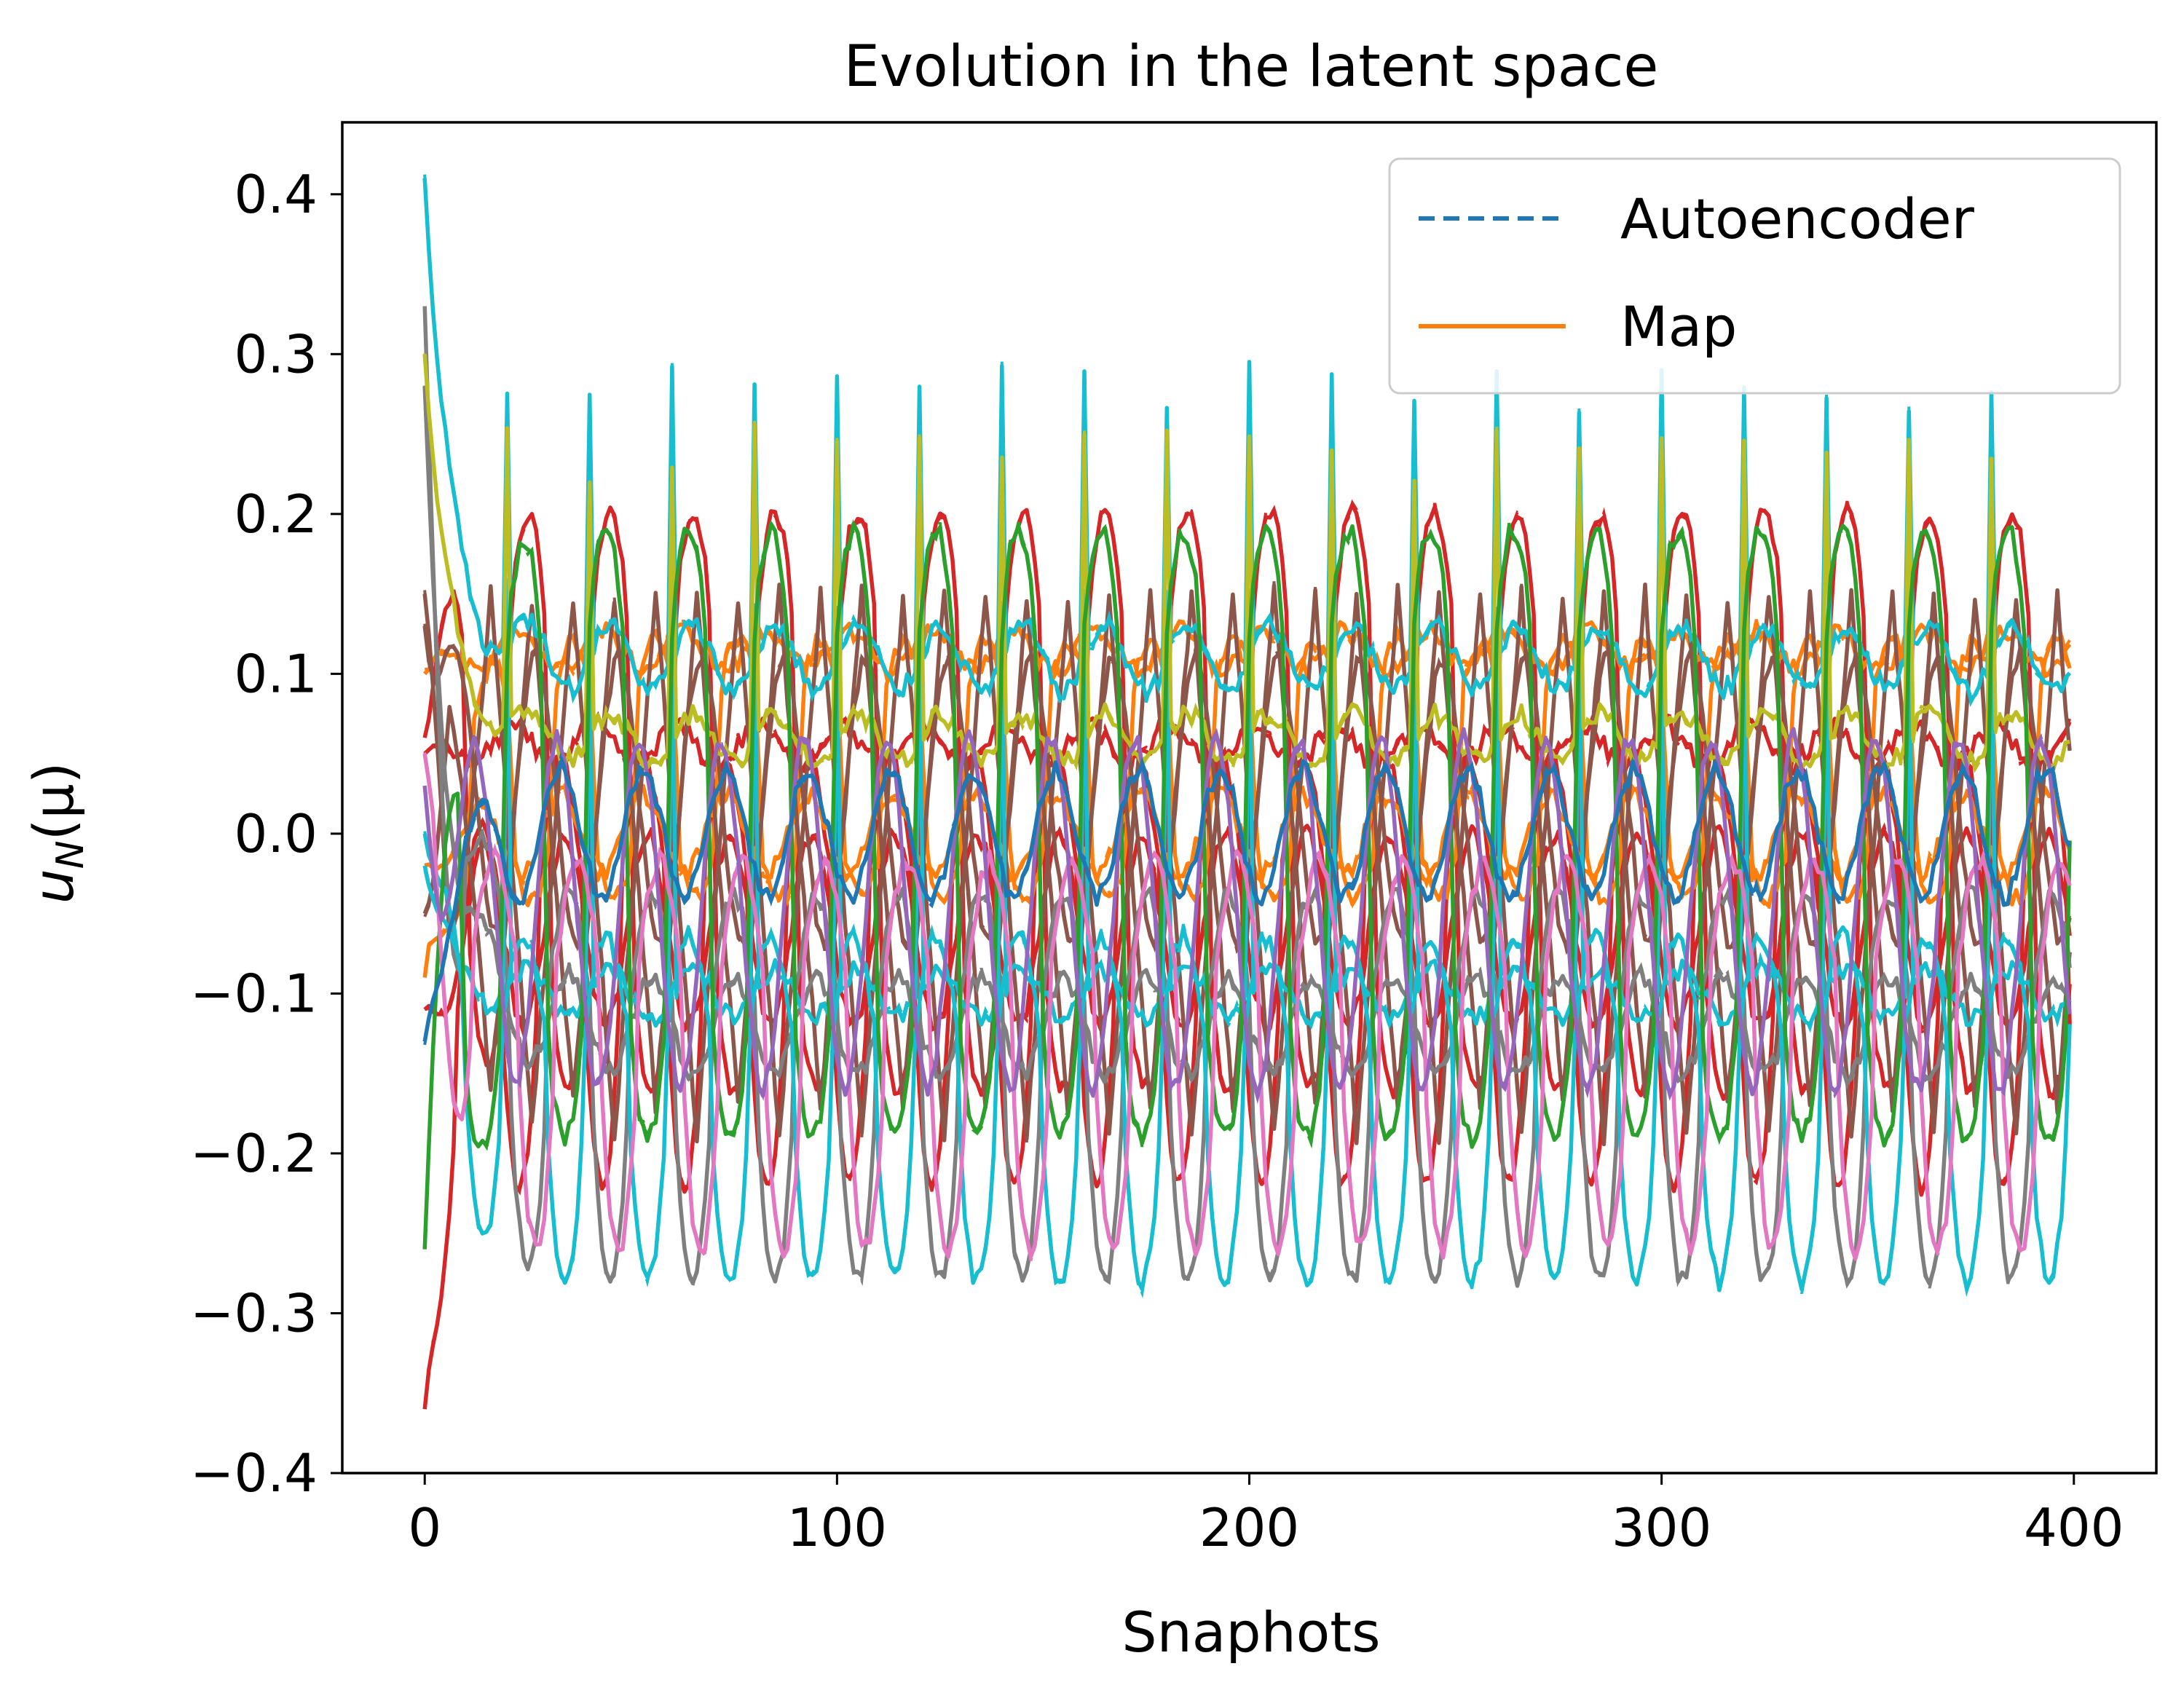 This screenshot has height=1701, width=2184. What do you see at coordinates (276, 833) in the screenshot?
I see `y-tick-label: 0.0` at bounding box center [276, 833].